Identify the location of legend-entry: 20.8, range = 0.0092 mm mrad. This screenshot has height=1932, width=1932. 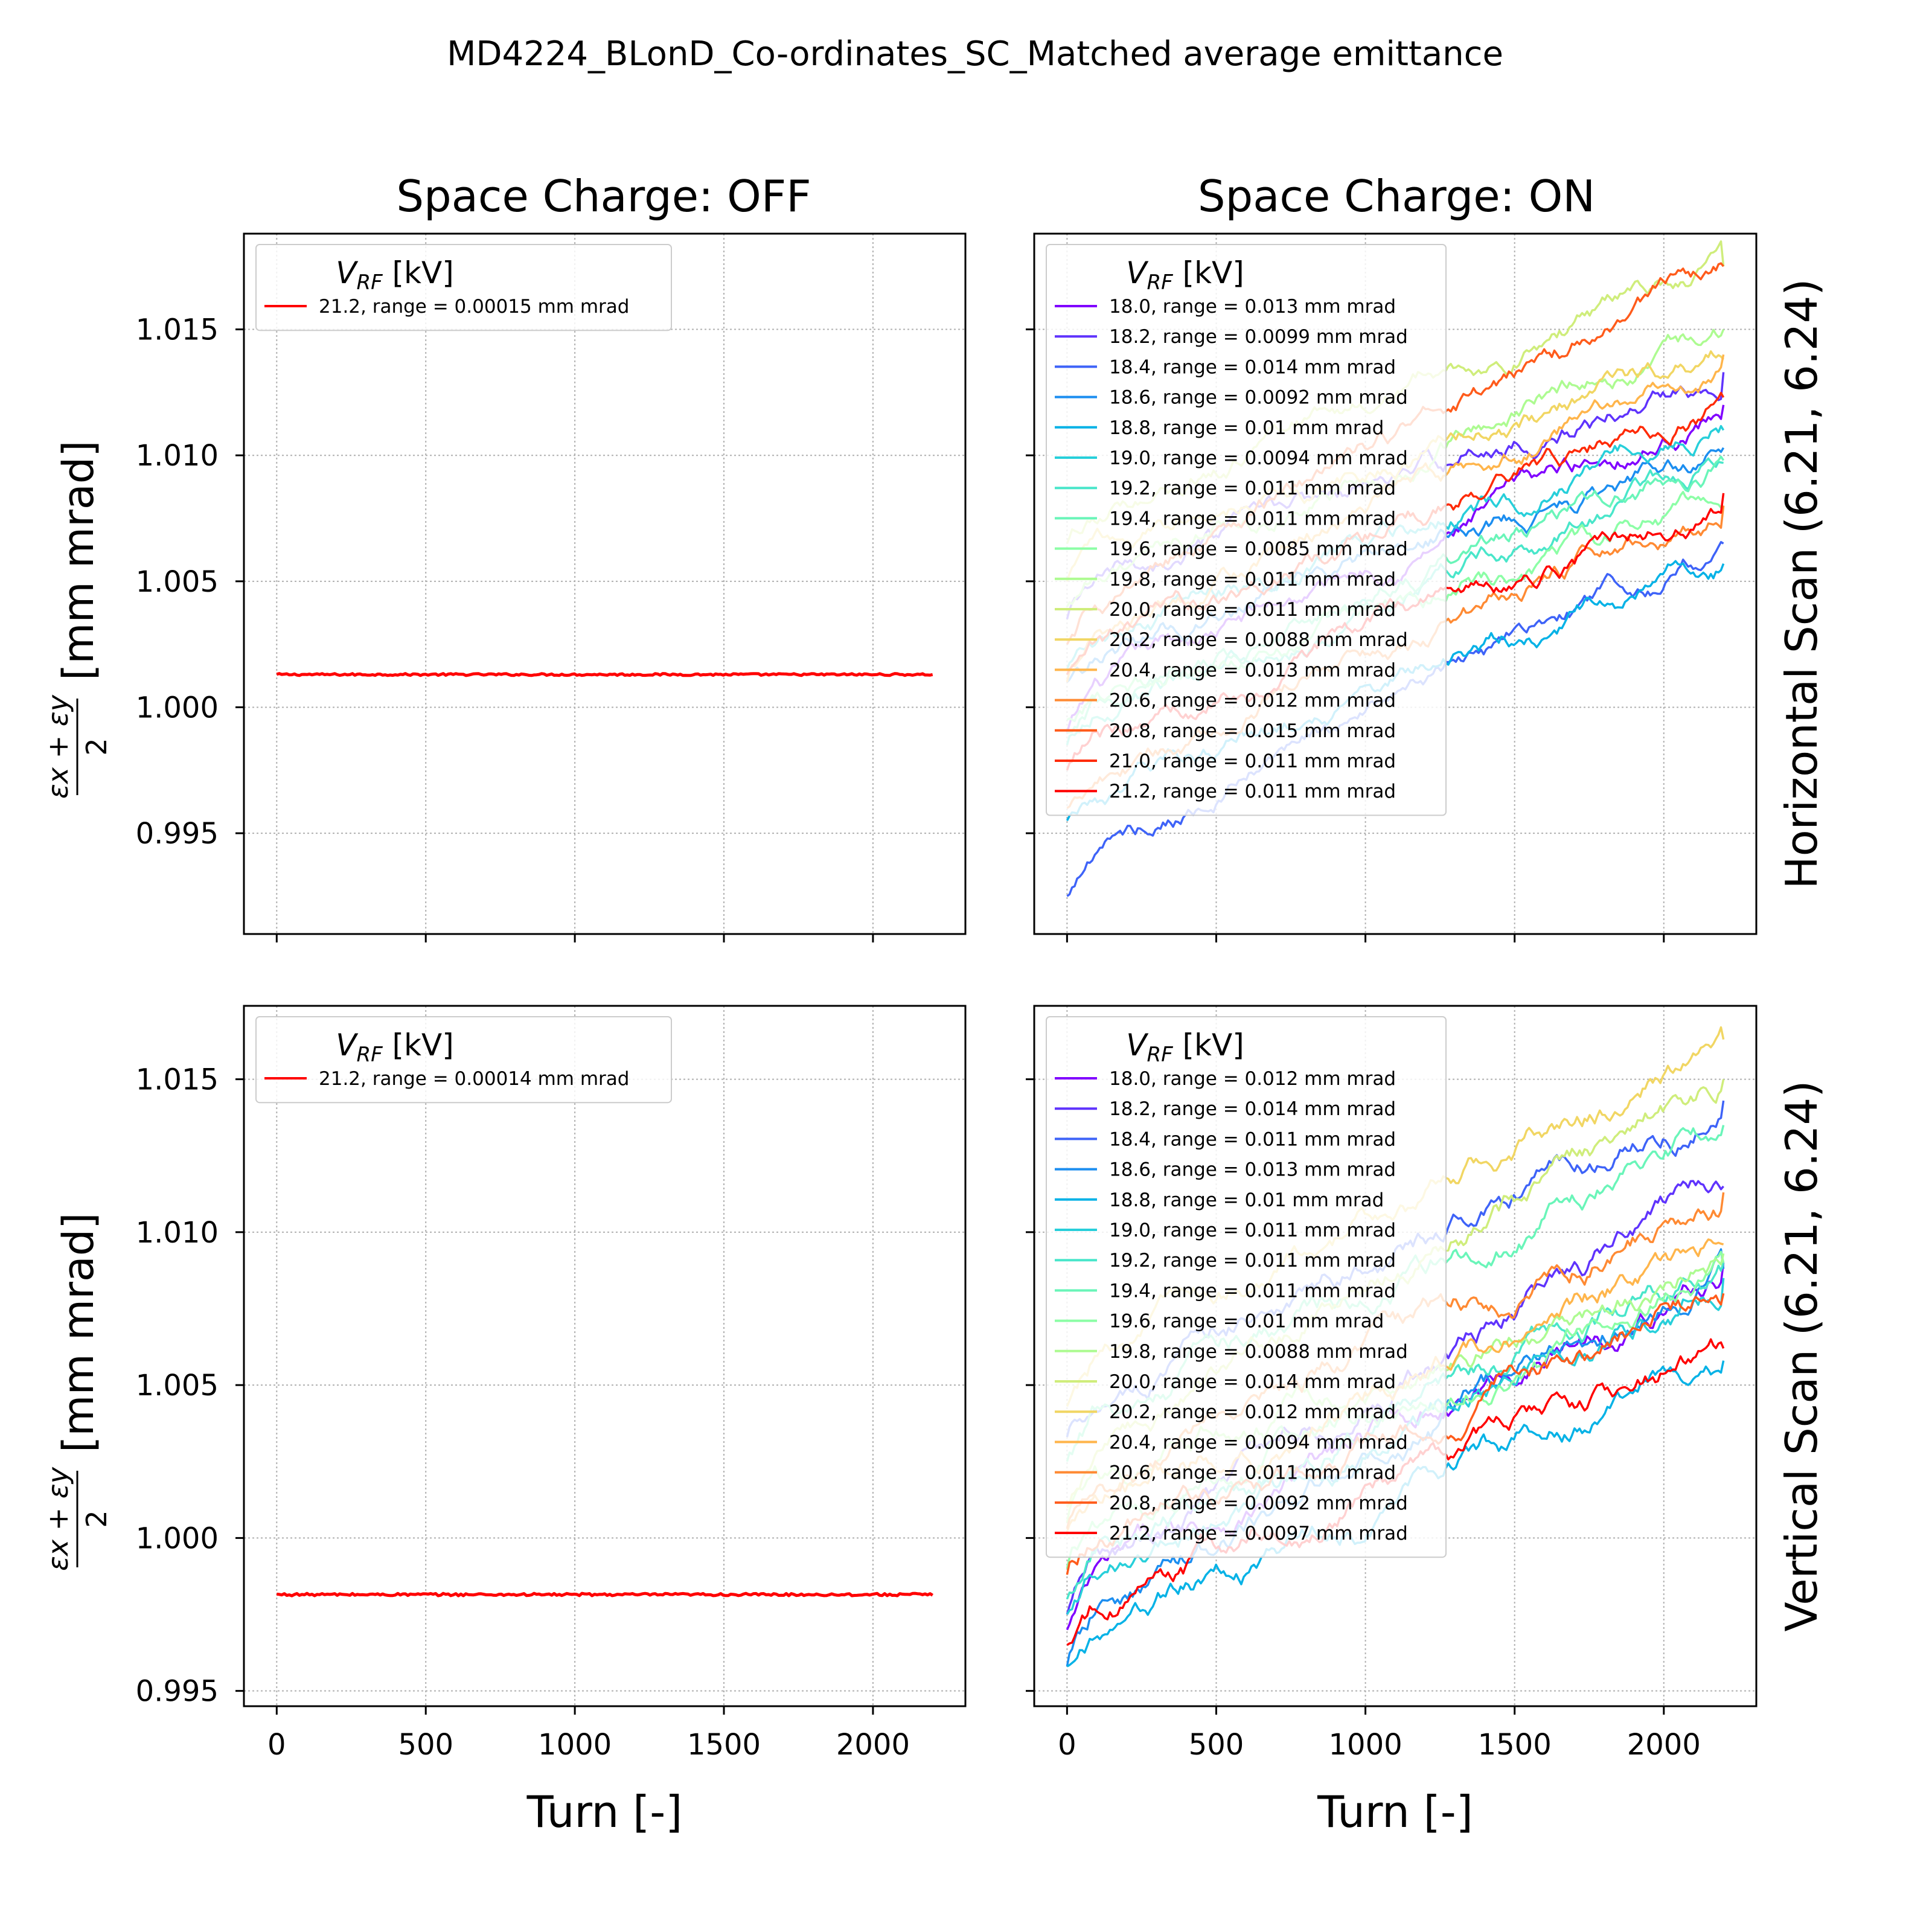
(1258, 1503).